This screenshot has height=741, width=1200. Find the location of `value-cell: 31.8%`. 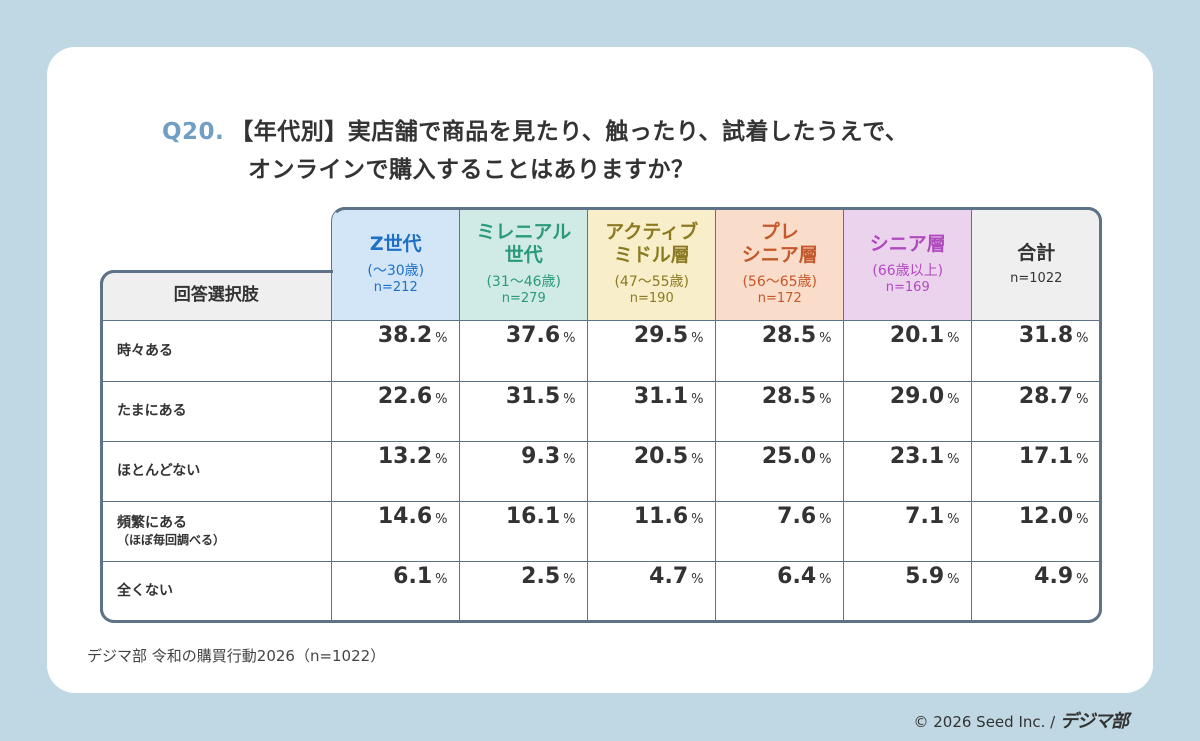

value-cell: 31.8% is located at coordinates (1036, 351).